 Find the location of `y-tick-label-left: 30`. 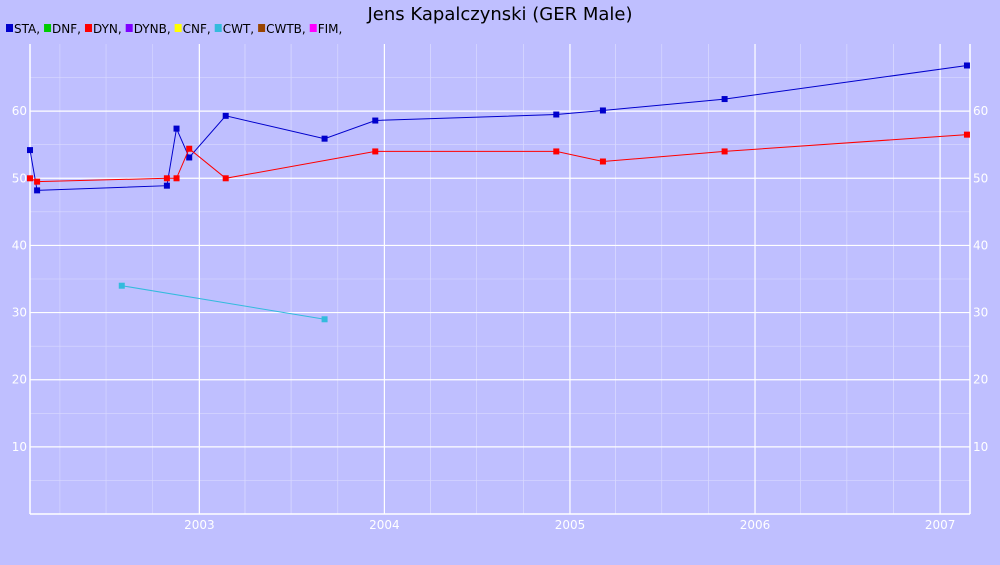

y-tick-label-left: 30 is located at coordinates (19, 313).